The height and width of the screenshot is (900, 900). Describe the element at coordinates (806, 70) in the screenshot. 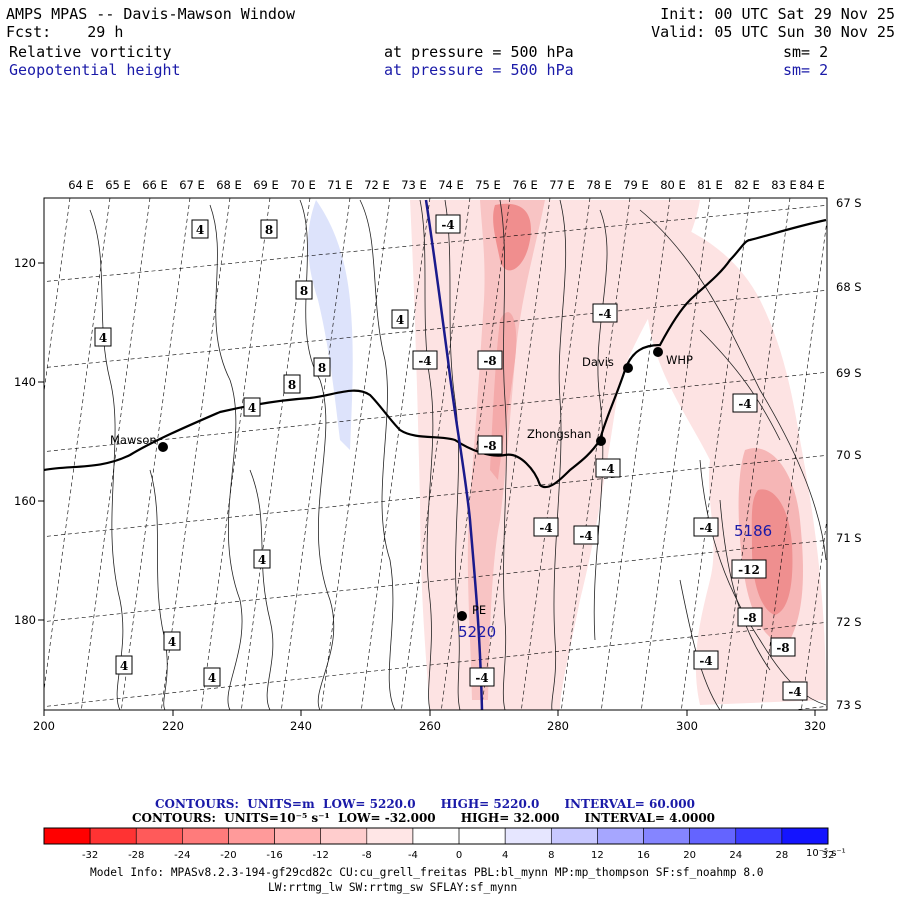

I see `field2-smooth: sm= 2` at that location.